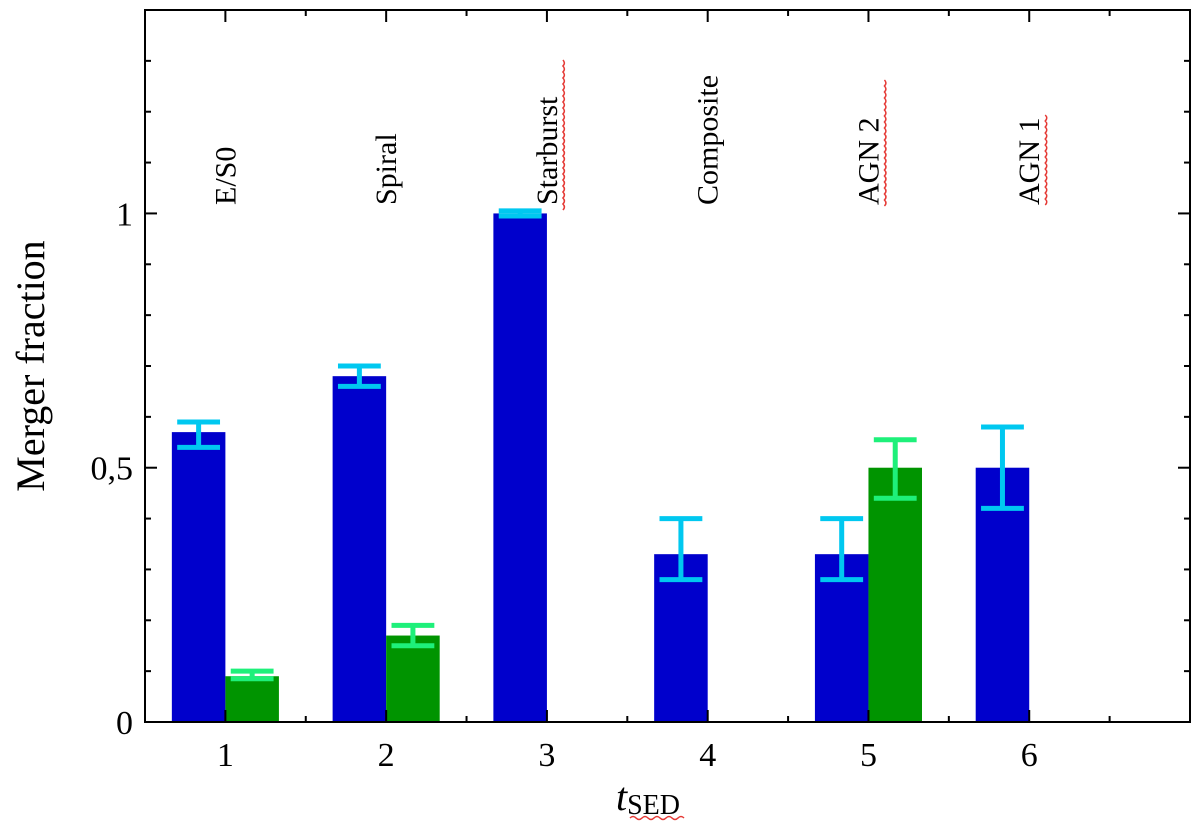 The width and height of the screenshot is (1200, 821). What do you see at coordinates (1029, 755) in the screenshot?
I see `x-tick-label-6: 6` at bounding box center [1029, 755].